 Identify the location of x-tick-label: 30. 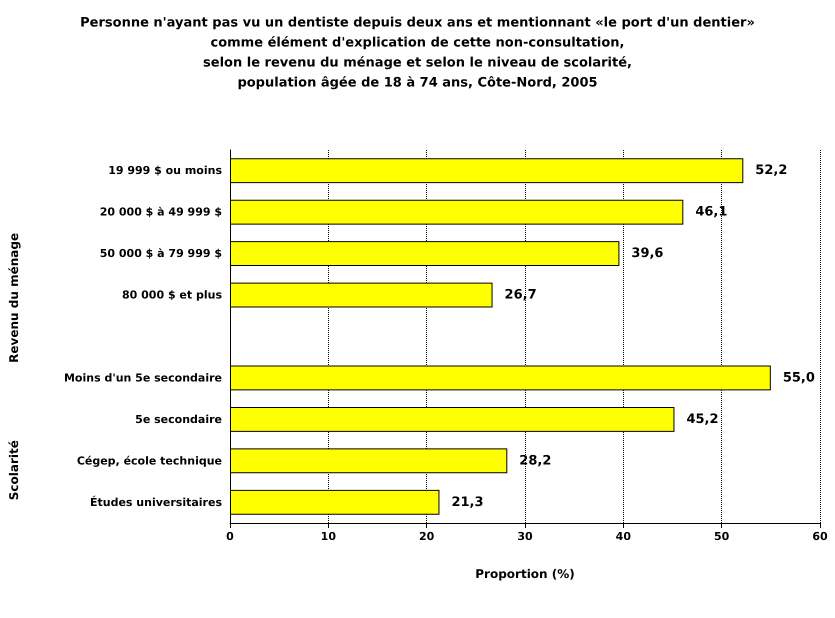
(525, 536).